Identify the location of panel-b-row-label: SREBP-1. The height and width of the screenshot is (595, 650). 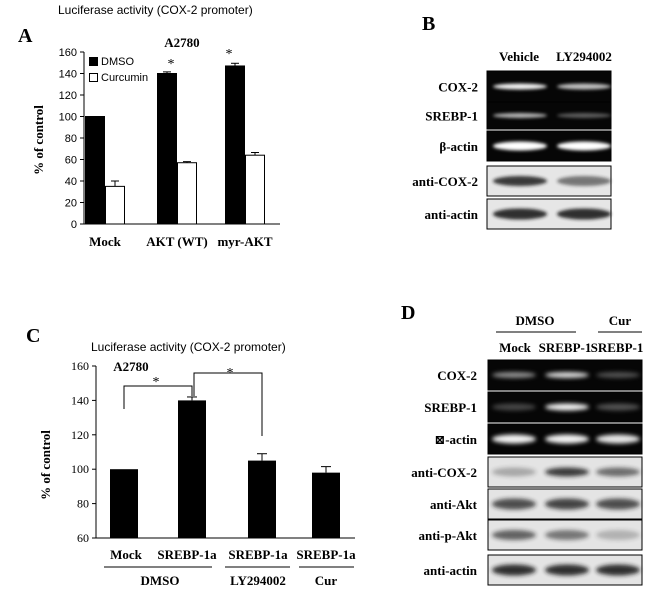
(451, 116).